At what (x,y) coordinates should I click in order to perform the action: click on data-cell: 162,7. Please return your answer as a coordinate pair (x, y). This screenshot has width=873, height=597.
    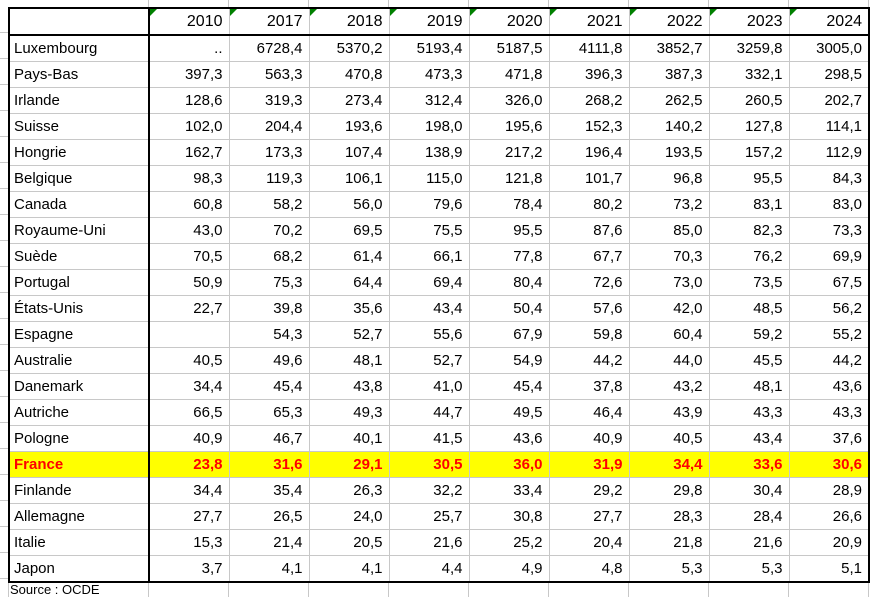
    Looking at the image, I should click on (189, 152).